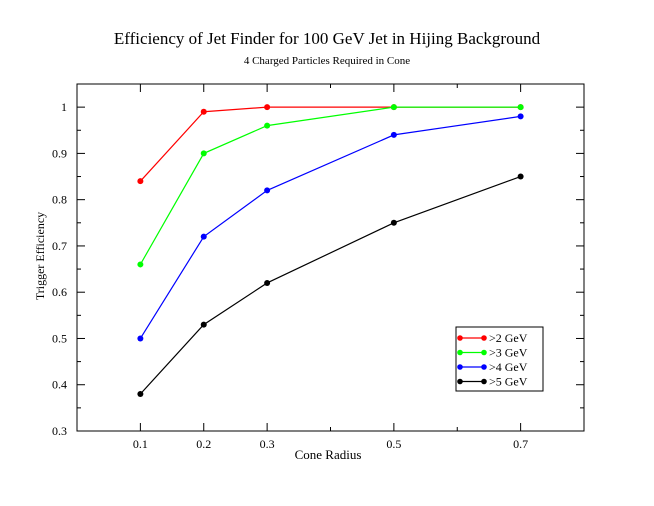 This screenshot has height=506, width=654. I want to click on legend-label: >3 GeV, so click(508, 353).